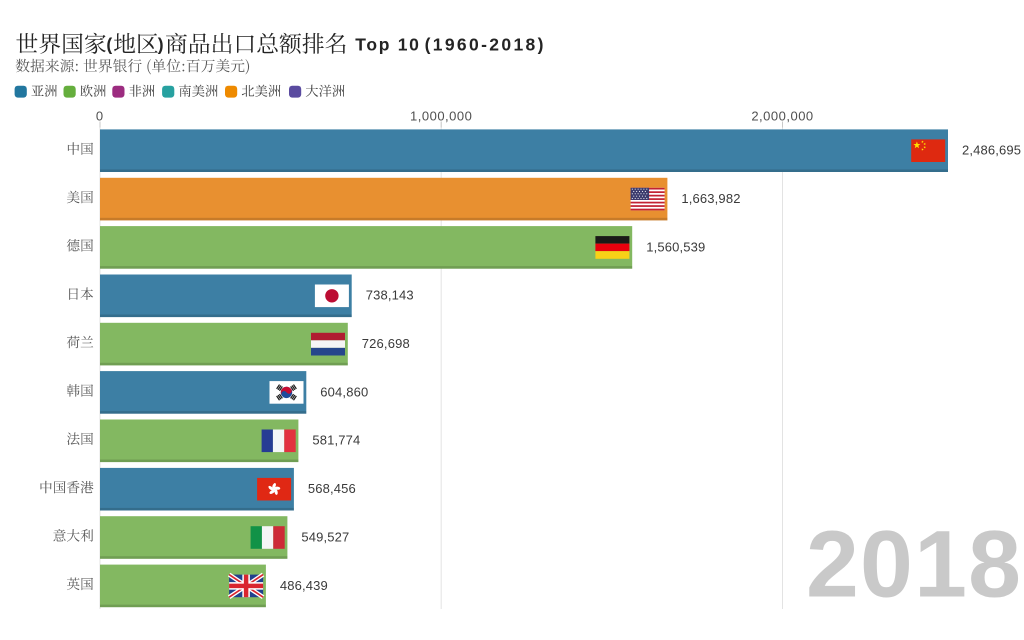 This screenshot has width=1024, height=640. What do you see at coordinates (914, 564) in the screenshot?
I see `svg-text: 2018` at bounding box center [914, 564].